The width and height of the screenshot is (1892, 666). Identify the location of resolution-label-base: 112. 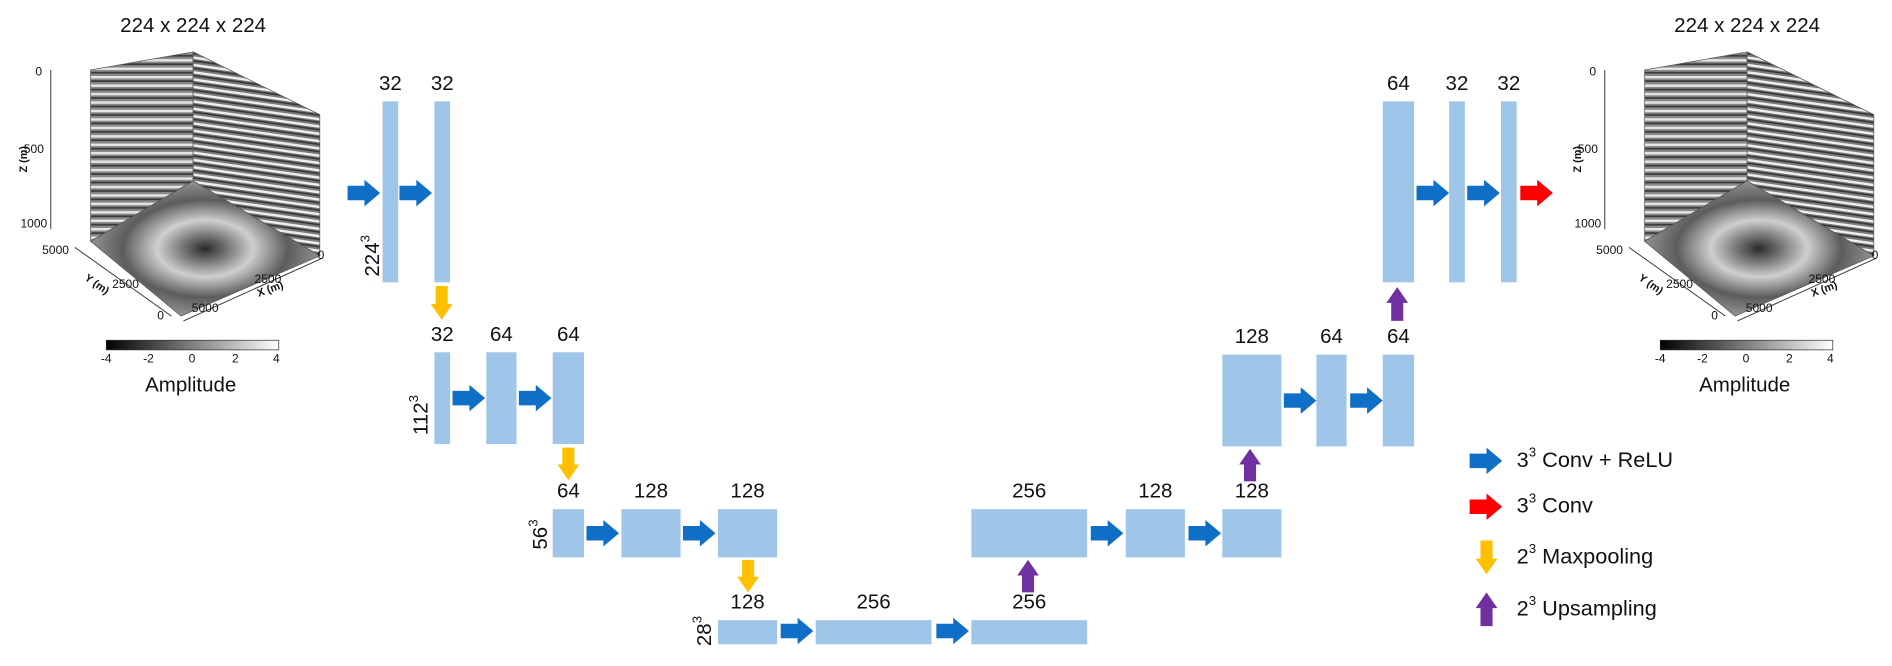
(421, 418).